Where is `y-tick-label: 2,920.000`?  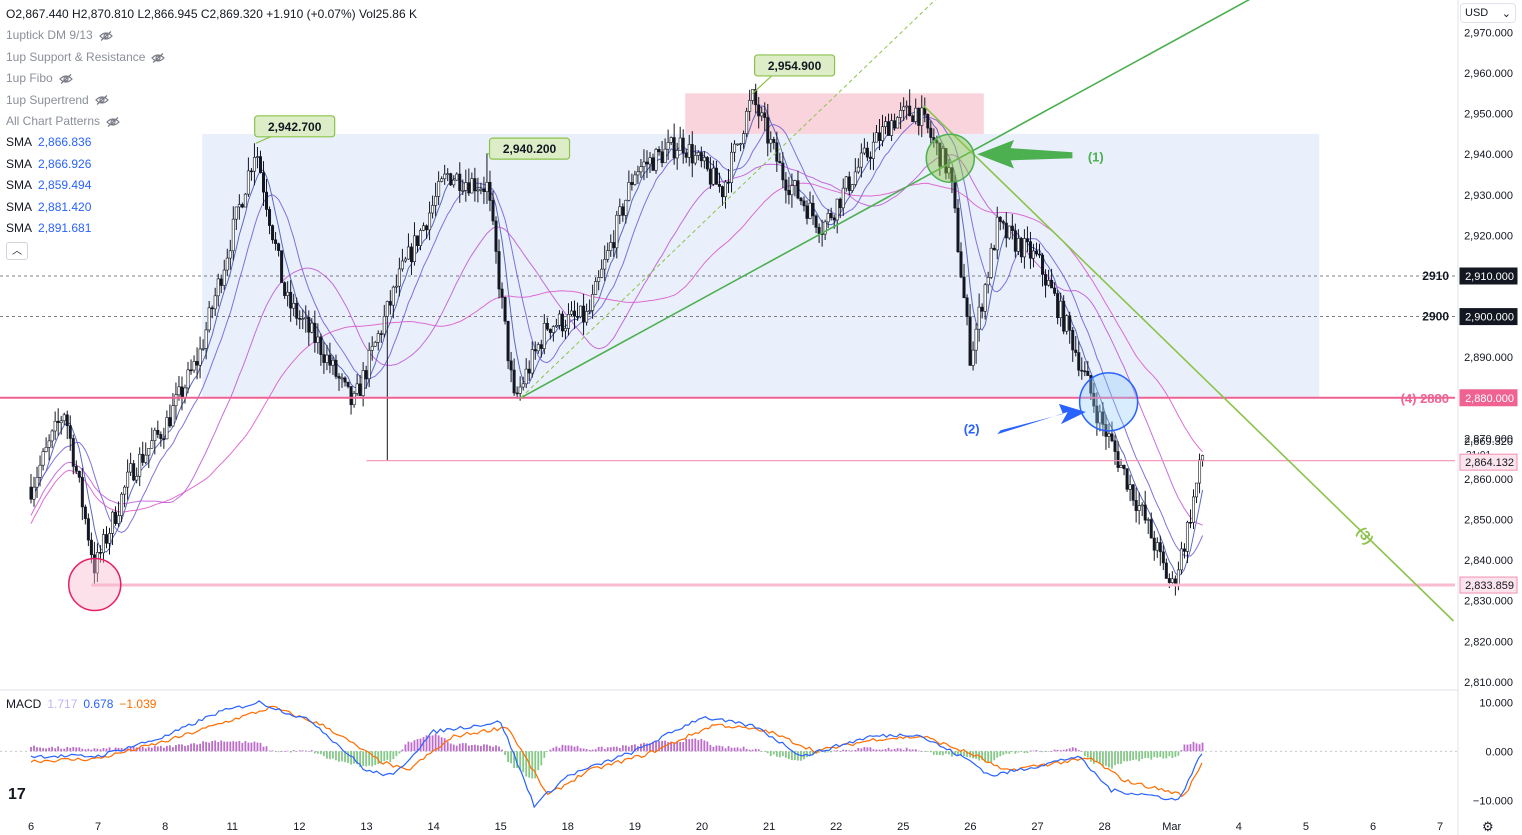
y-tick-label: 2,920.000 is located at coordinates (1488, 236).